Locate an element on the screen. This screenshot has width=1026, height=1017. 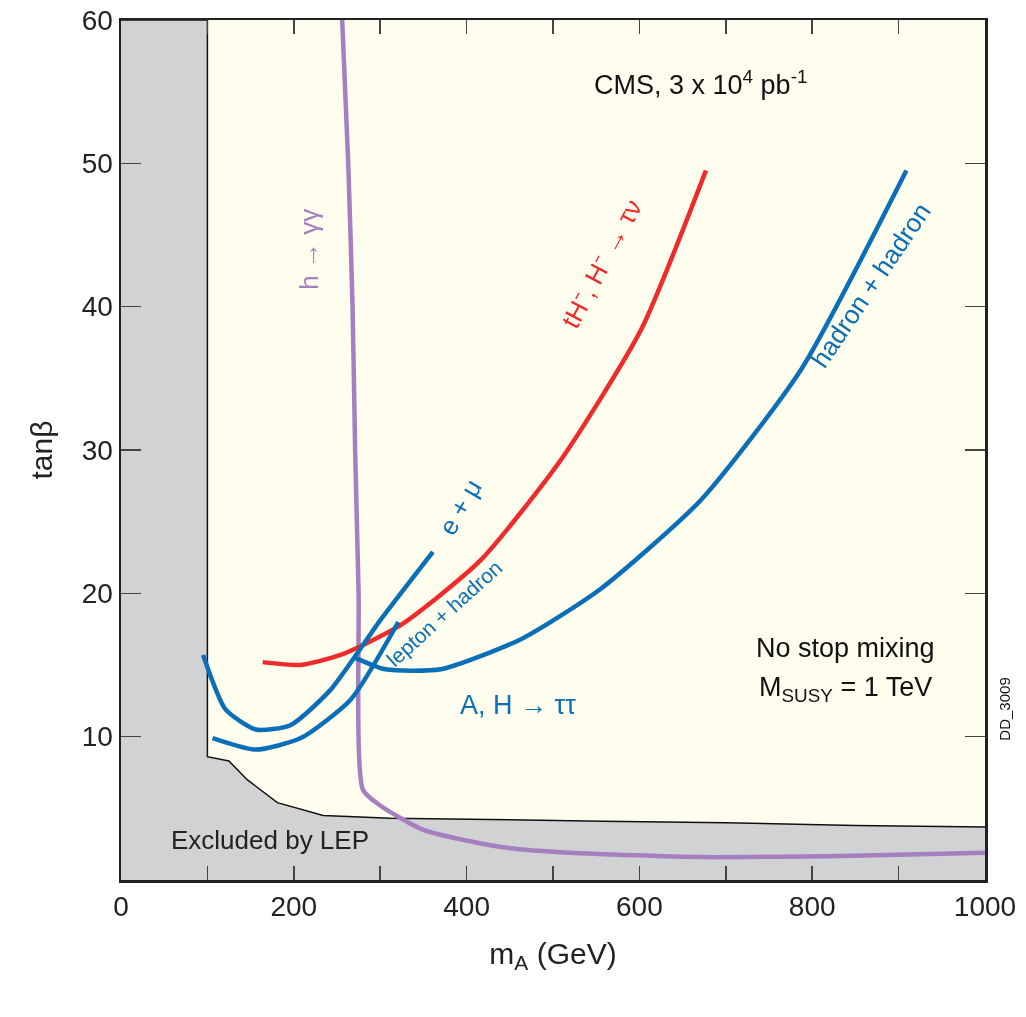
text: h → γγ is located at coordinates (309, 249).